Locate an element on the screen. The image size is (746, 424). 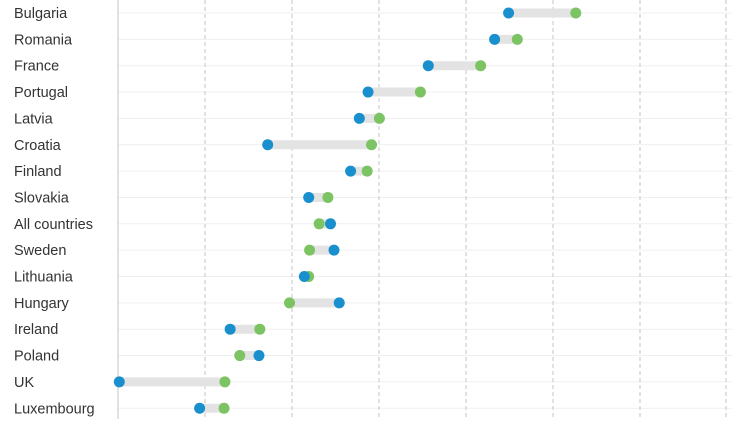
category-label: UK is located at coordinates (24, 383).